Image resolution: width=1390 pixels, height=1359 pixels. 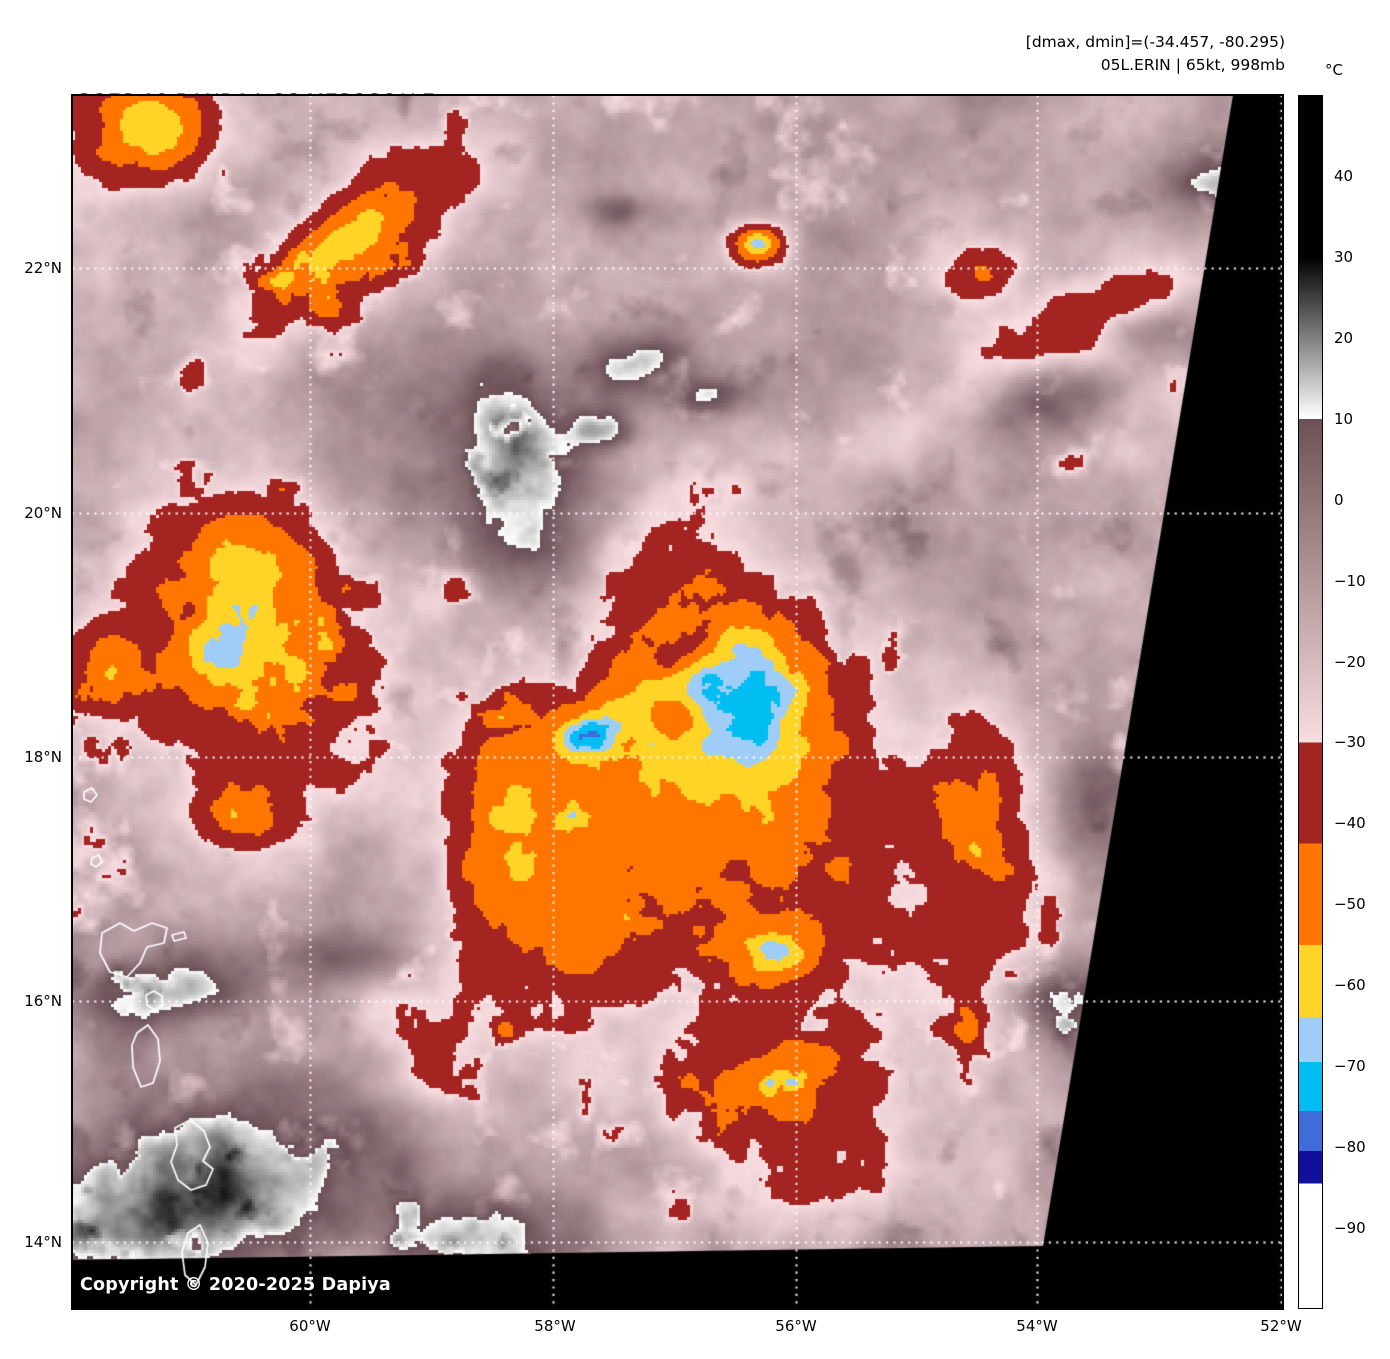 I want to click on colorbar-tick-label: 20, so click(x=1344, y=337).